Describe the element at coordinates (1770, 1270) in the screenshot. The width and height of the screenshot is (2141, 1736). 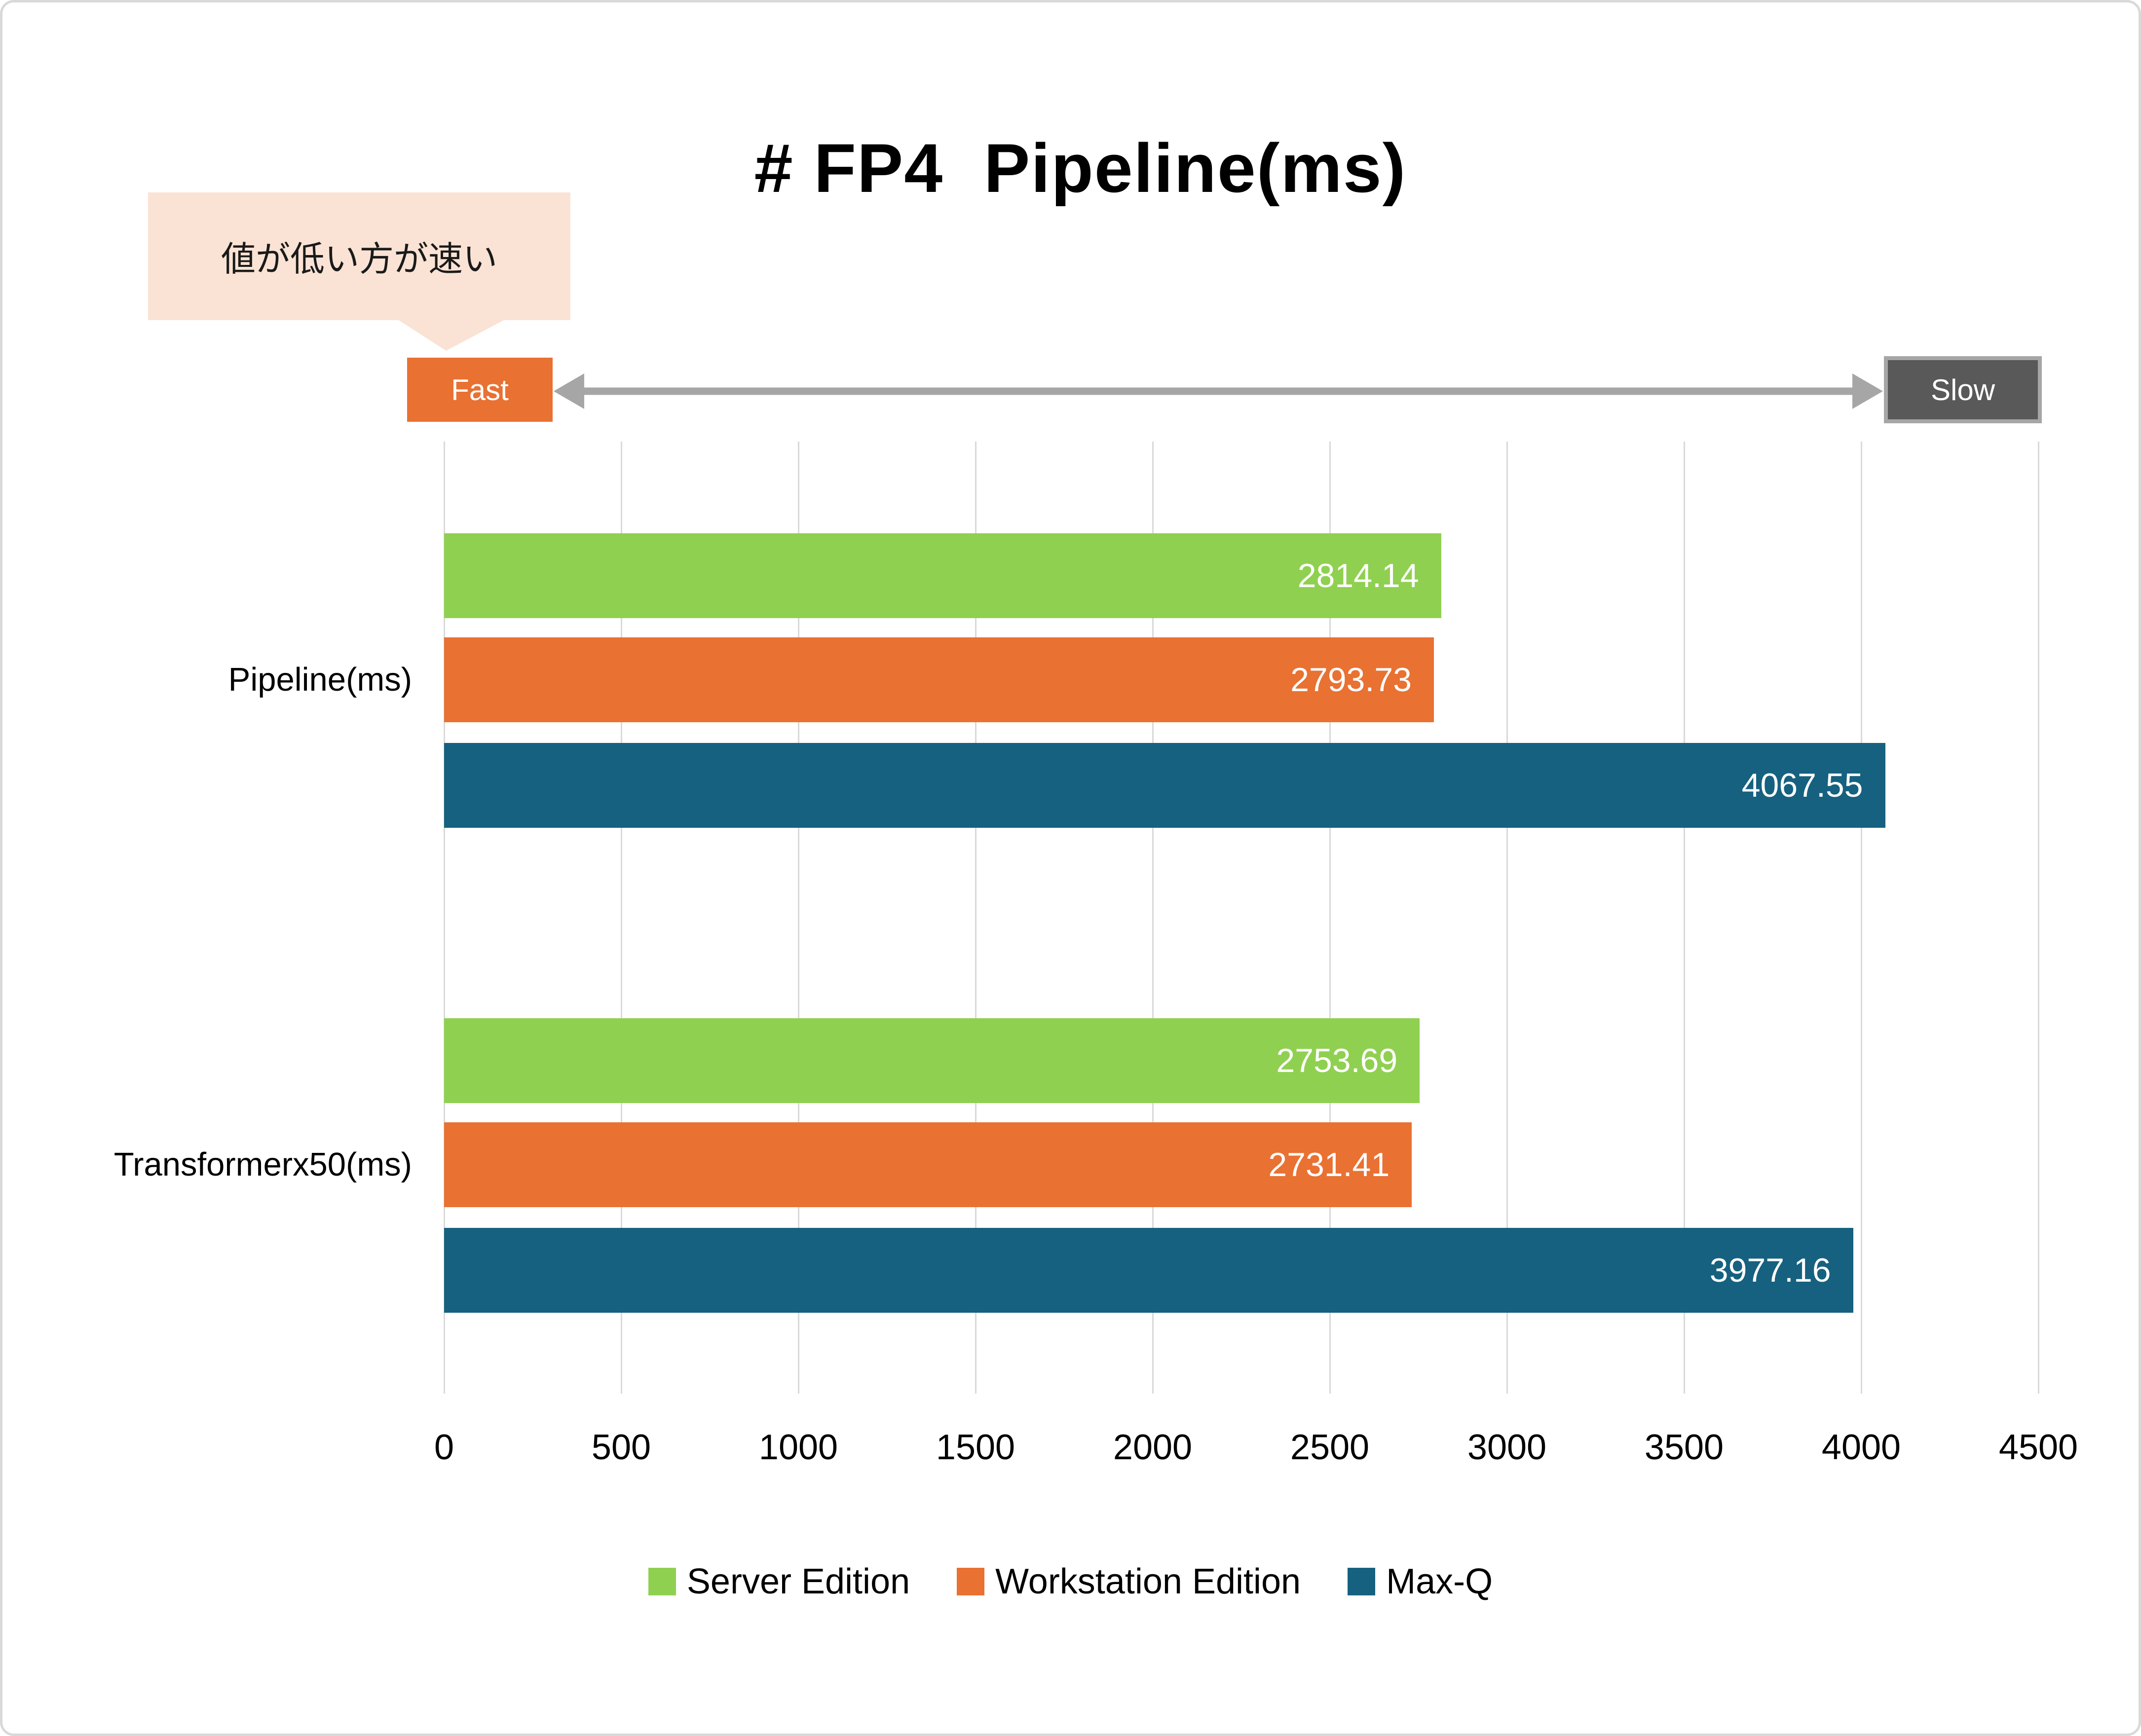
I see `bar-value-label: 3977.16` at that location.